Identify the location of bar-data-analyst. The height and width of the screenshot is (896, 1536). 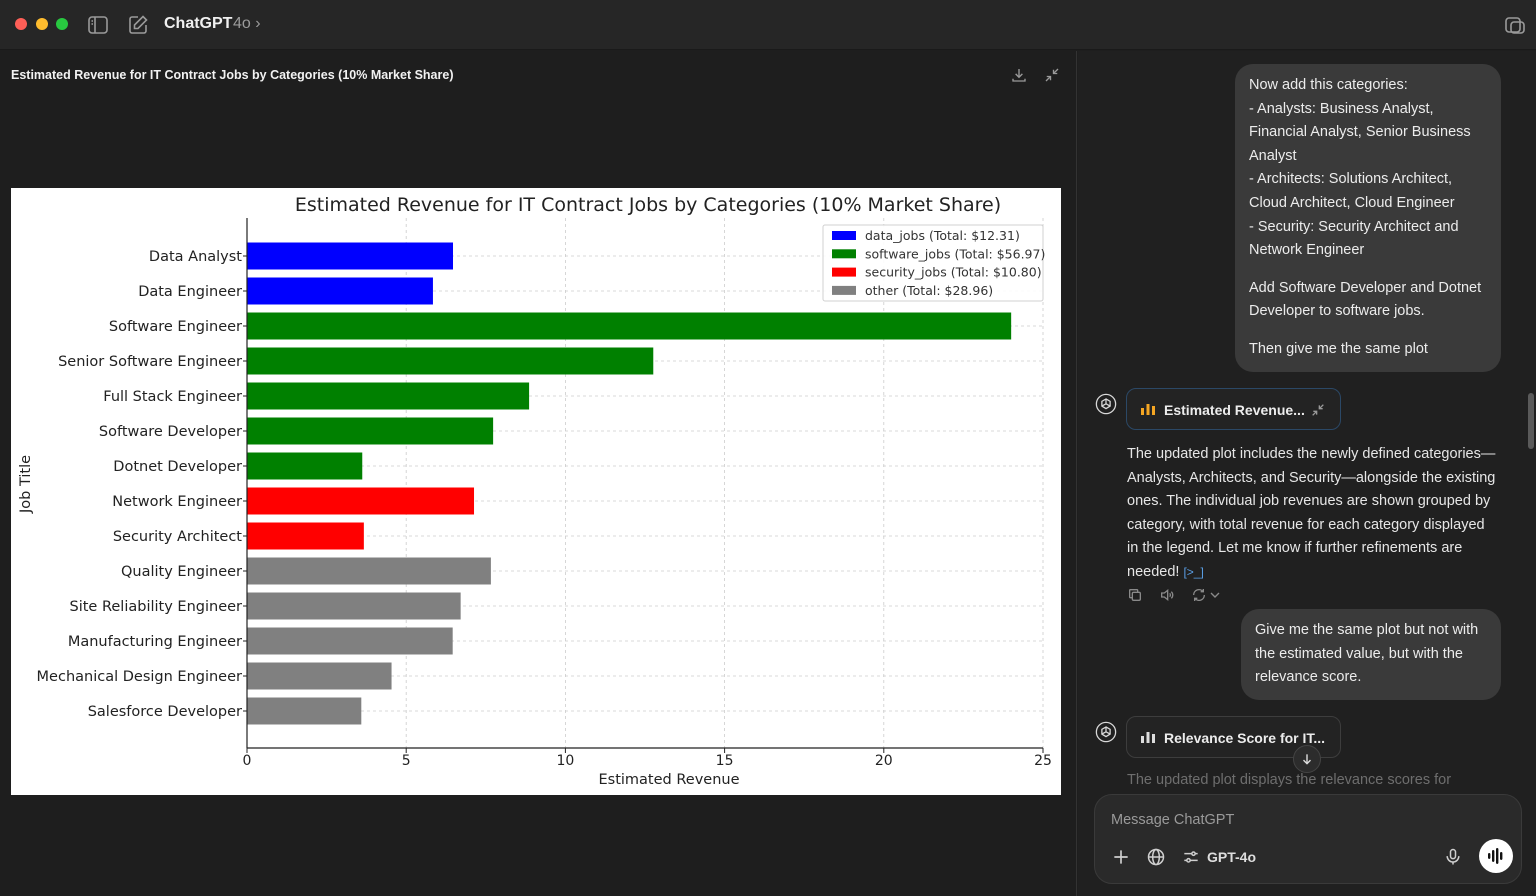
(350, 256).